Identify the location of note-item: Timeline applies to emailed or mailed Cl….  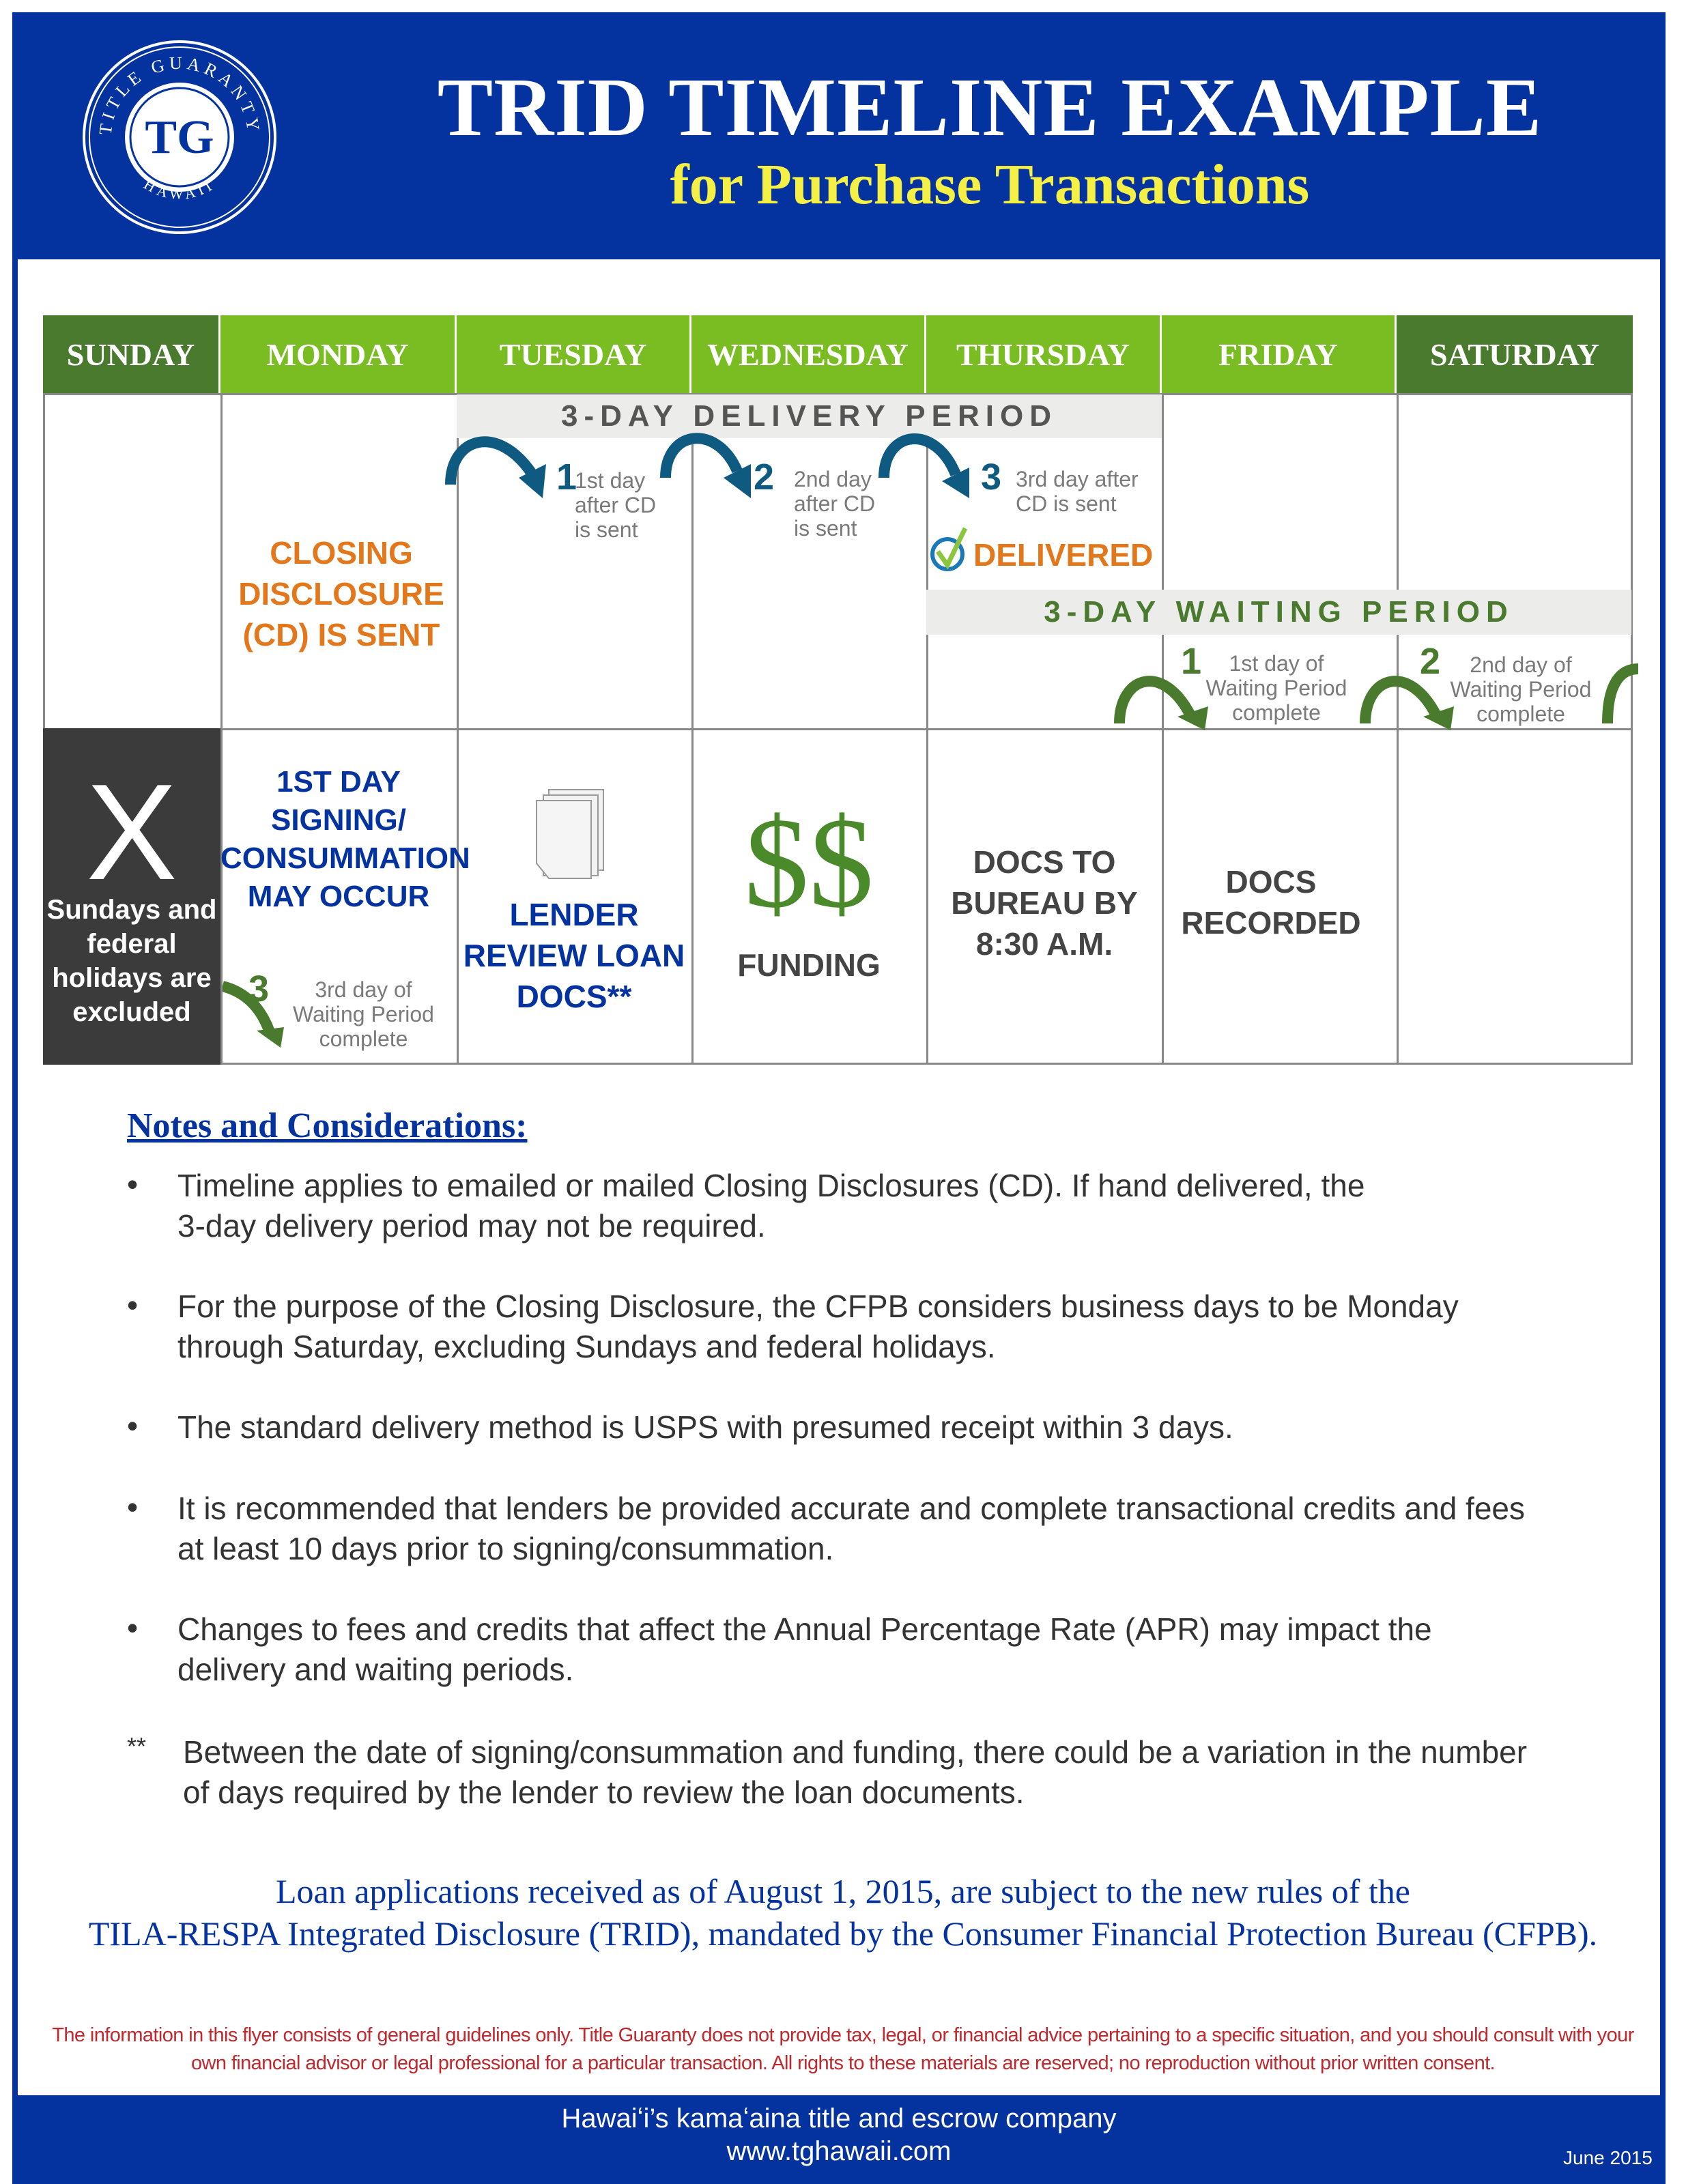
(771, 1206).